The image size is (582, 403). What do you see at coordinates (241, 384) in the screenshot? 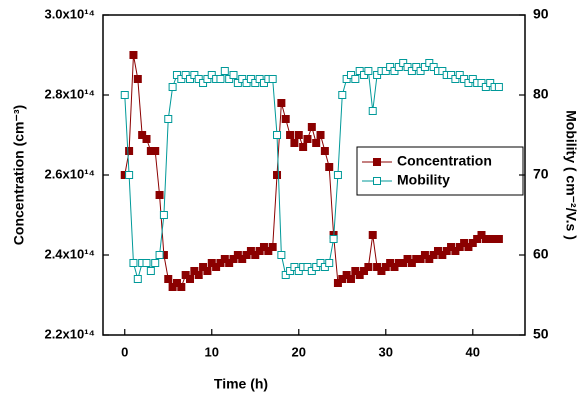
I see `x-axis-label: Time (h)` at bounding box center [241, 384].